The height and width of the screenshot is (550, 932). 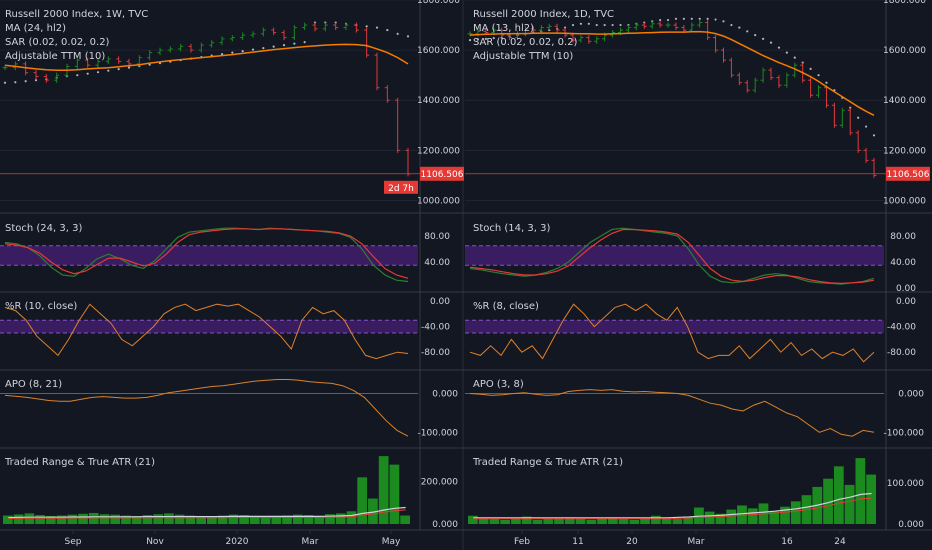 What do you see at coordinates (391, 542) in the screenshot?
I see `x-tick-label: May` at bounding box center [391, 542].